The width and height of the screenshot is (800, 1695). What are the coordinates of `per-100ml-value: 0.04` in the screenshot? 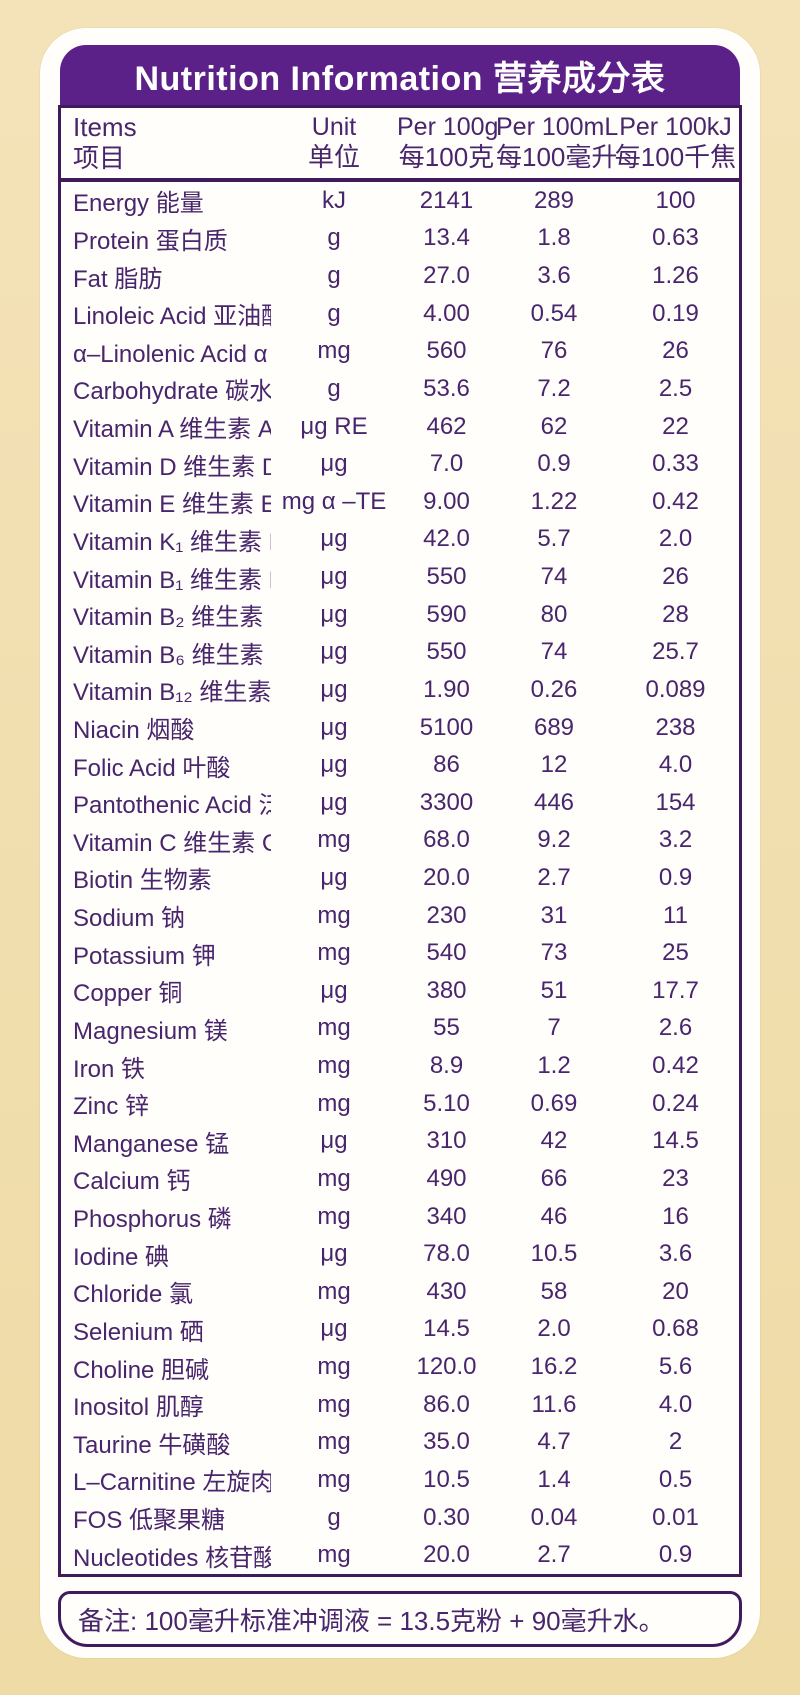 It's located at (554, 1517).